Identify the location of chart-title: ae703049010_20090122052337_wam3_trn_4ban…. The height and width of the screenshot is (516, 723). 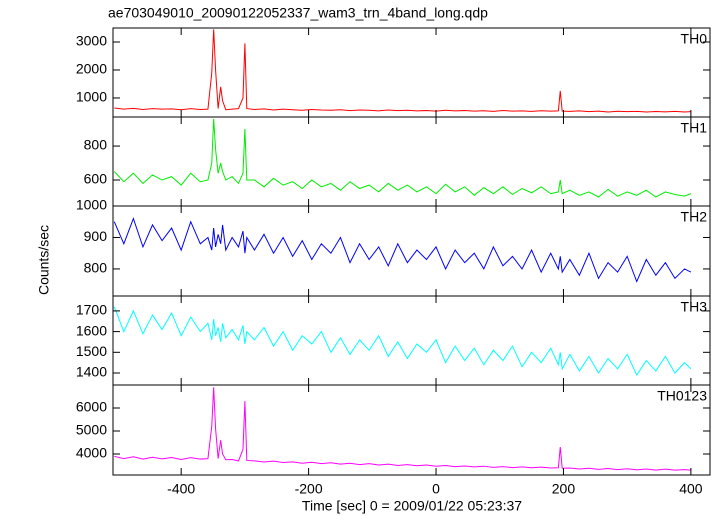
(298, 13).